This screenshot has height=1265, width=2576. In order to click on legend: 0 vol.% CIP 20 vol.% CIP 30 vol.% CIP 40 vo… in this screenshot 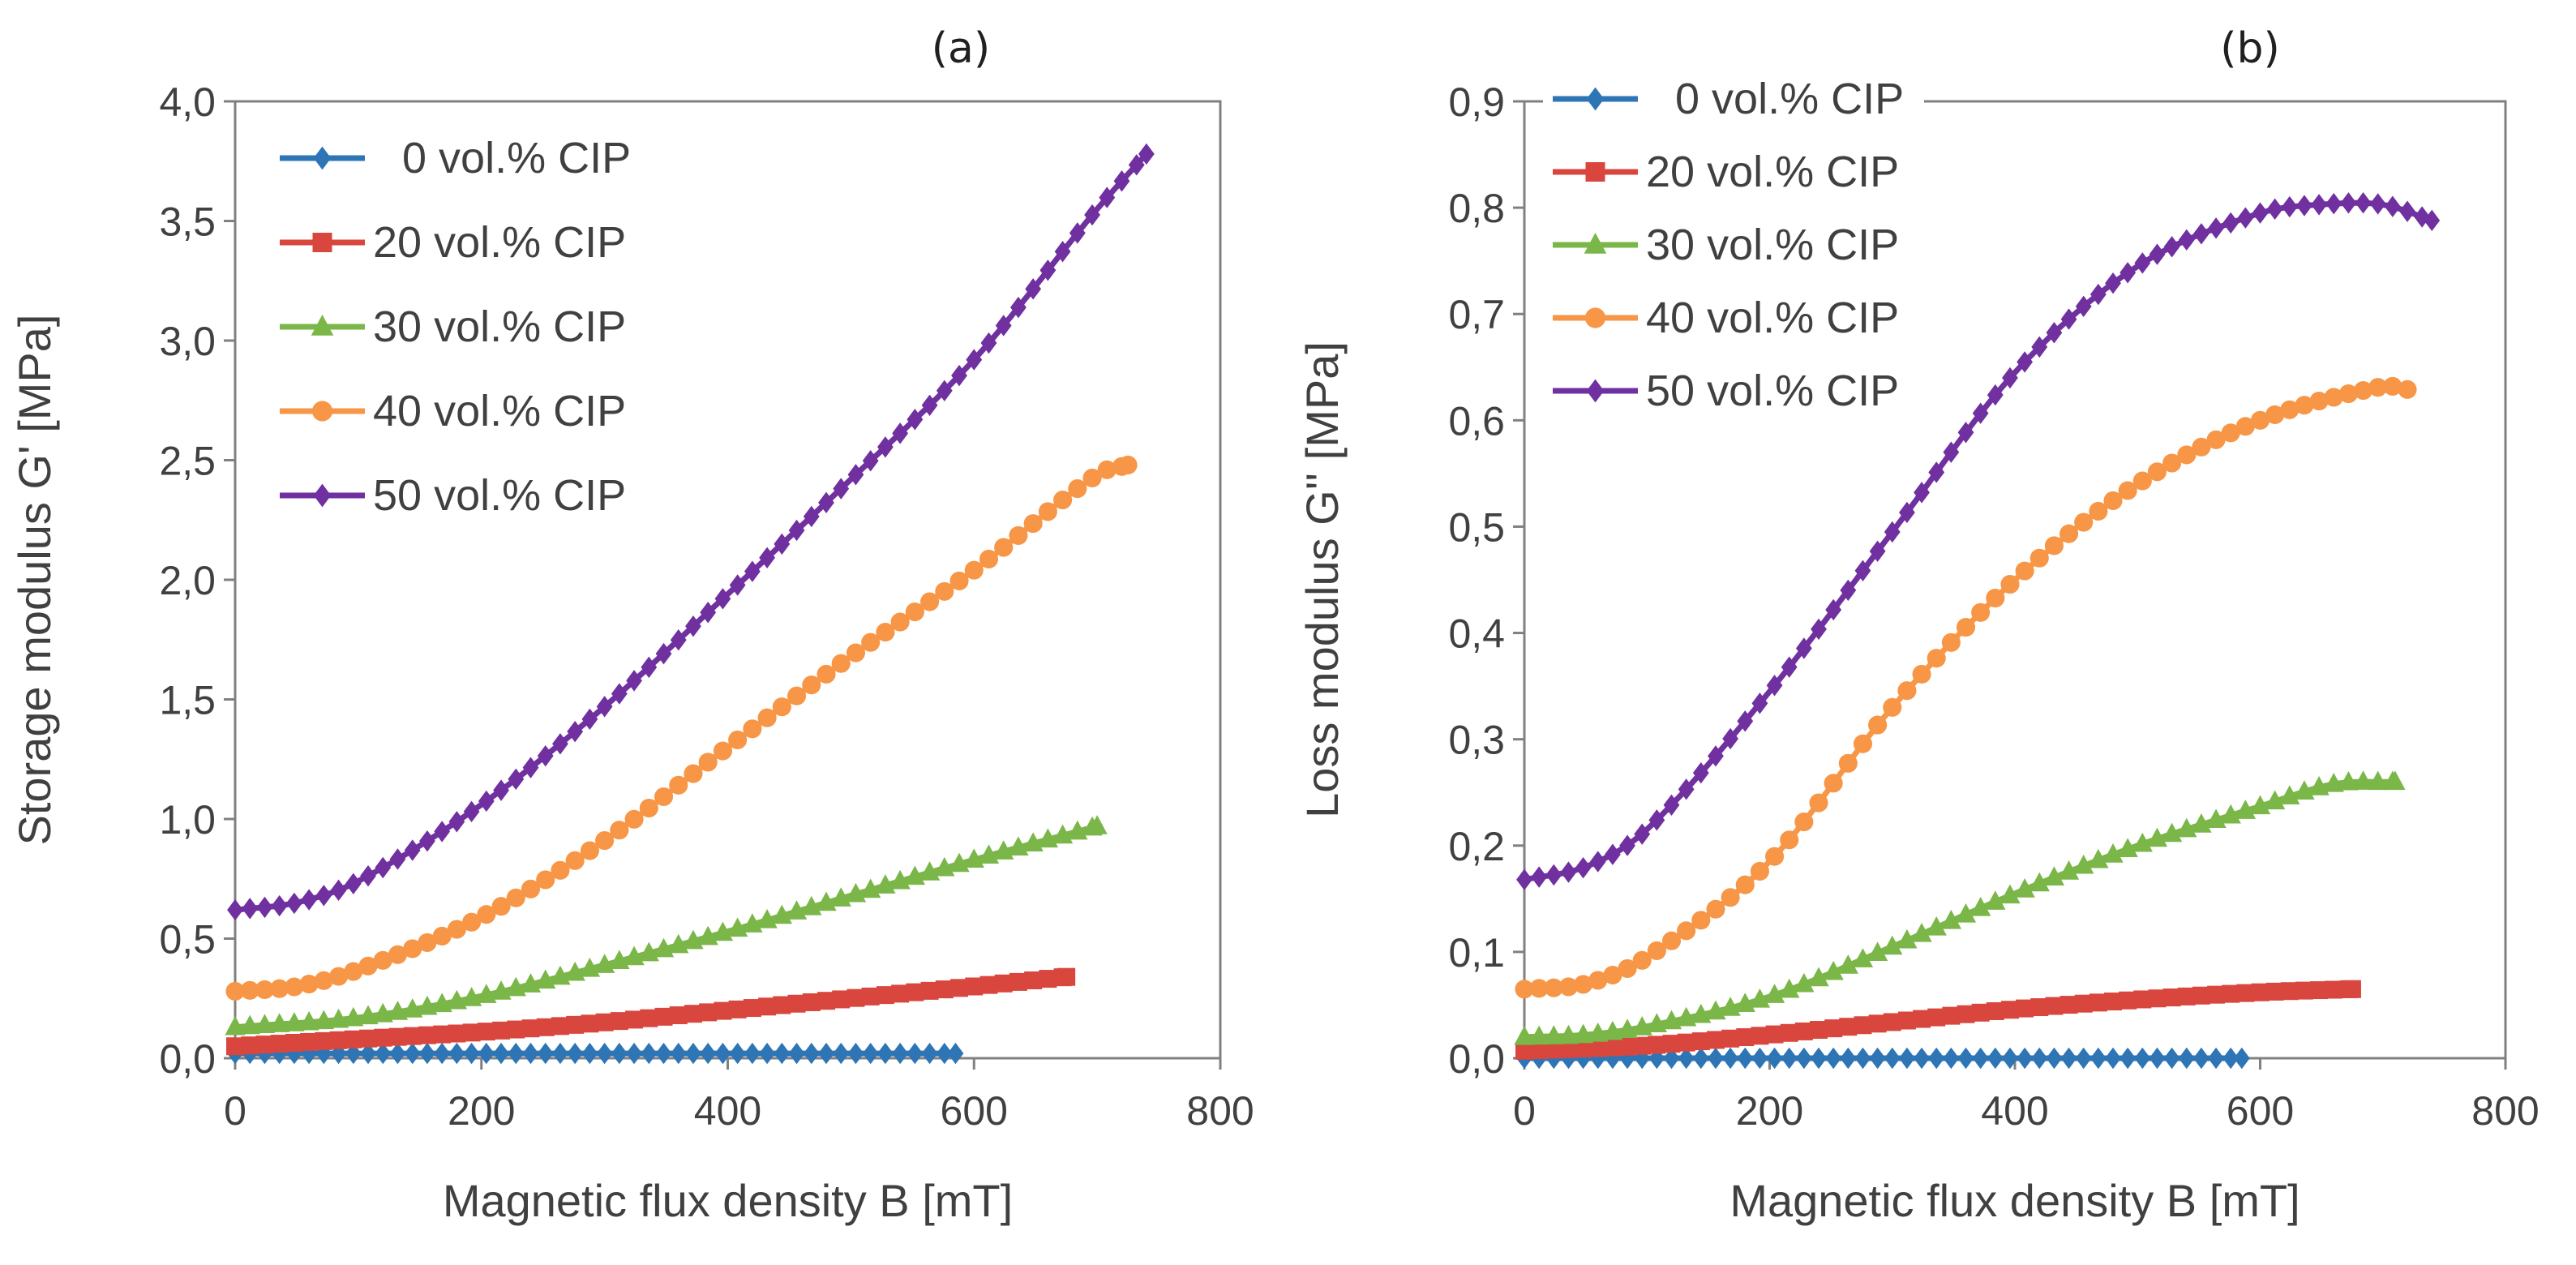, I will do `click(1733, 249)`.